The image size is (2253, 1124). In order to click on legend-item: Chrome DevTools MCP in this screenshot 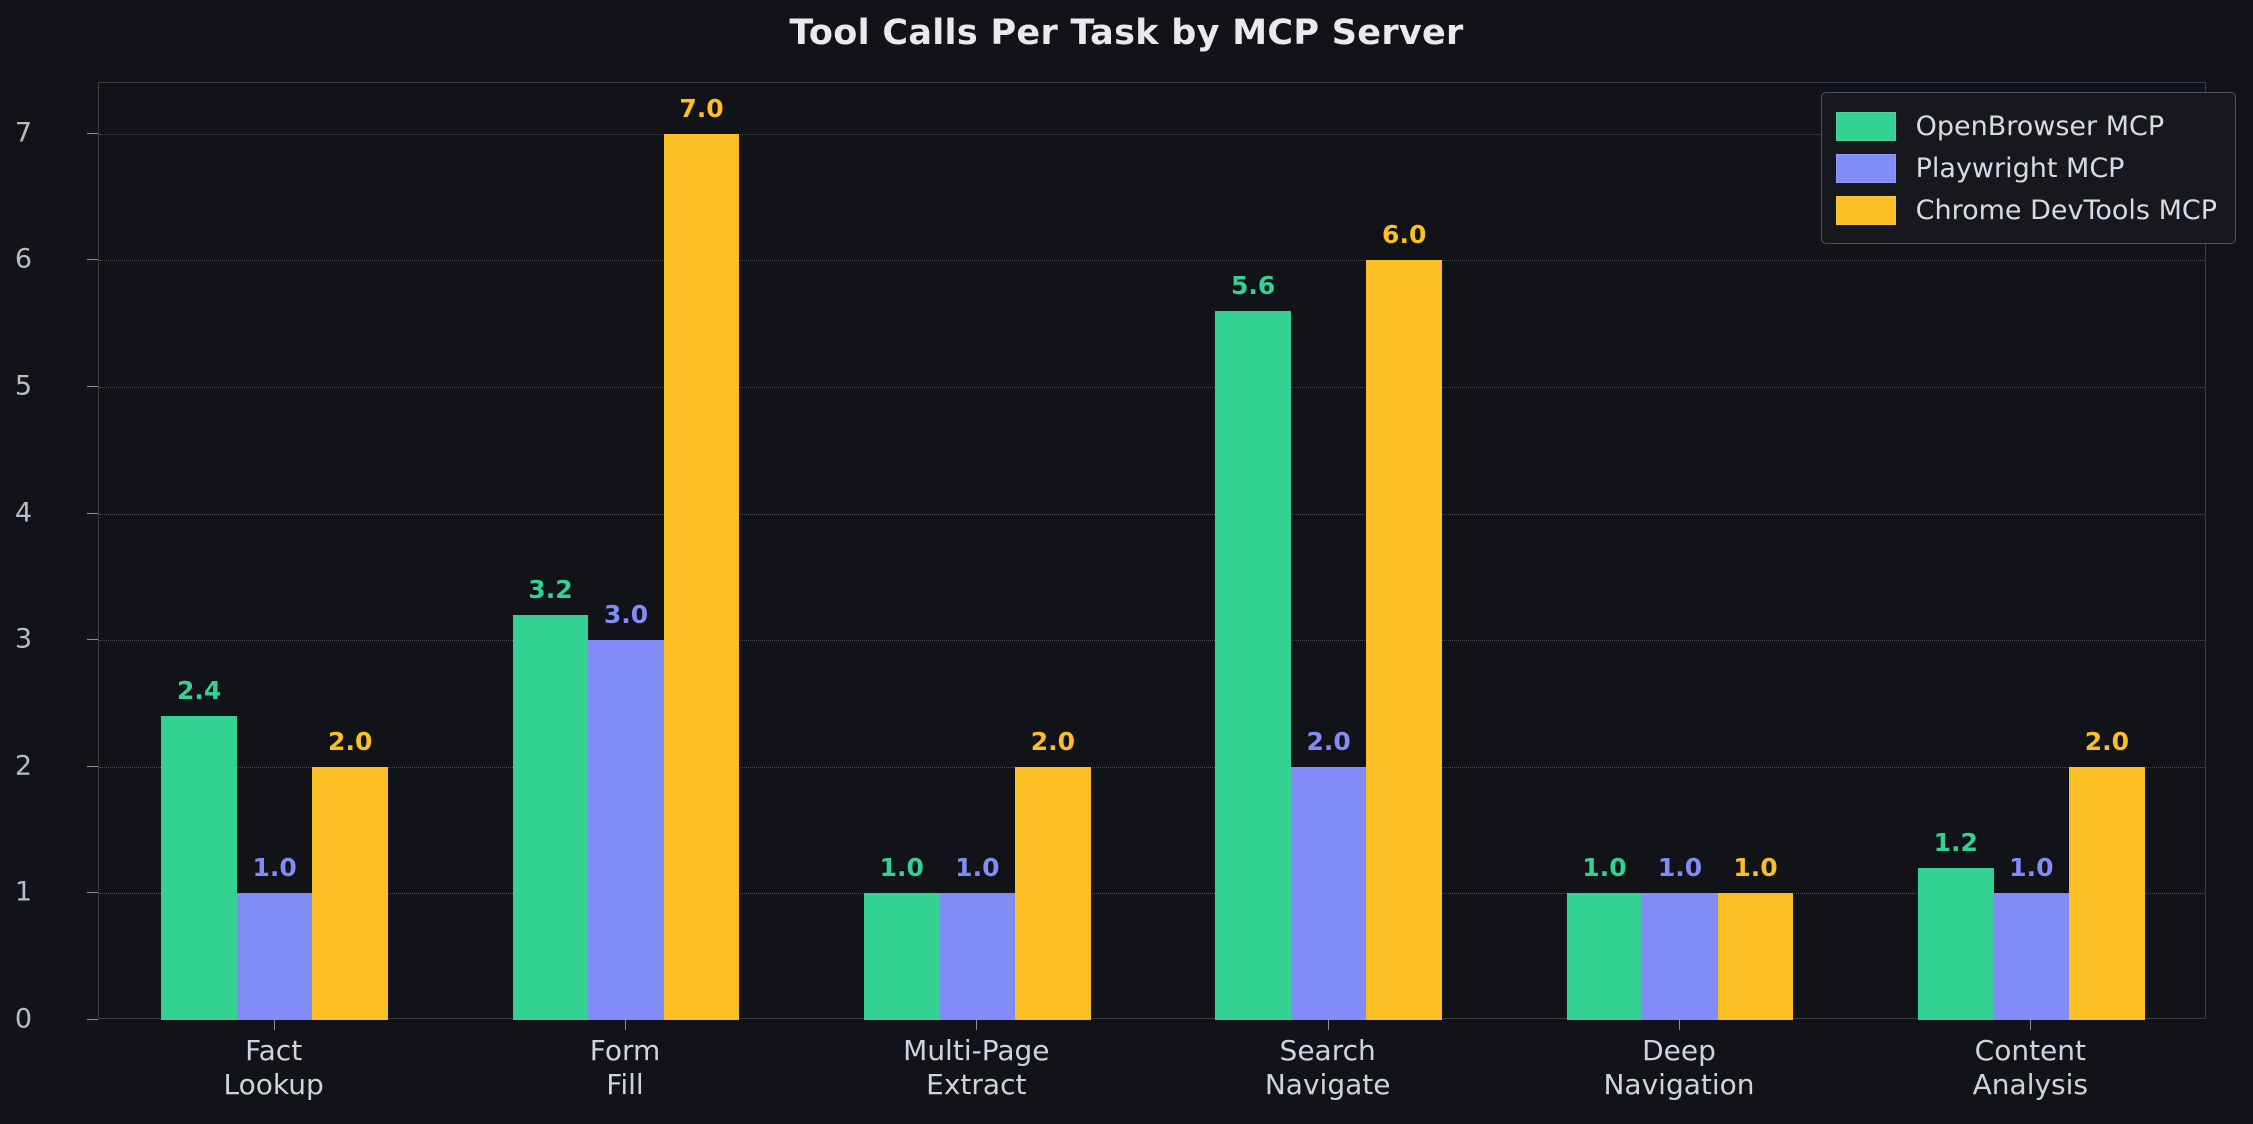, I will do `click(2026, 210)`.